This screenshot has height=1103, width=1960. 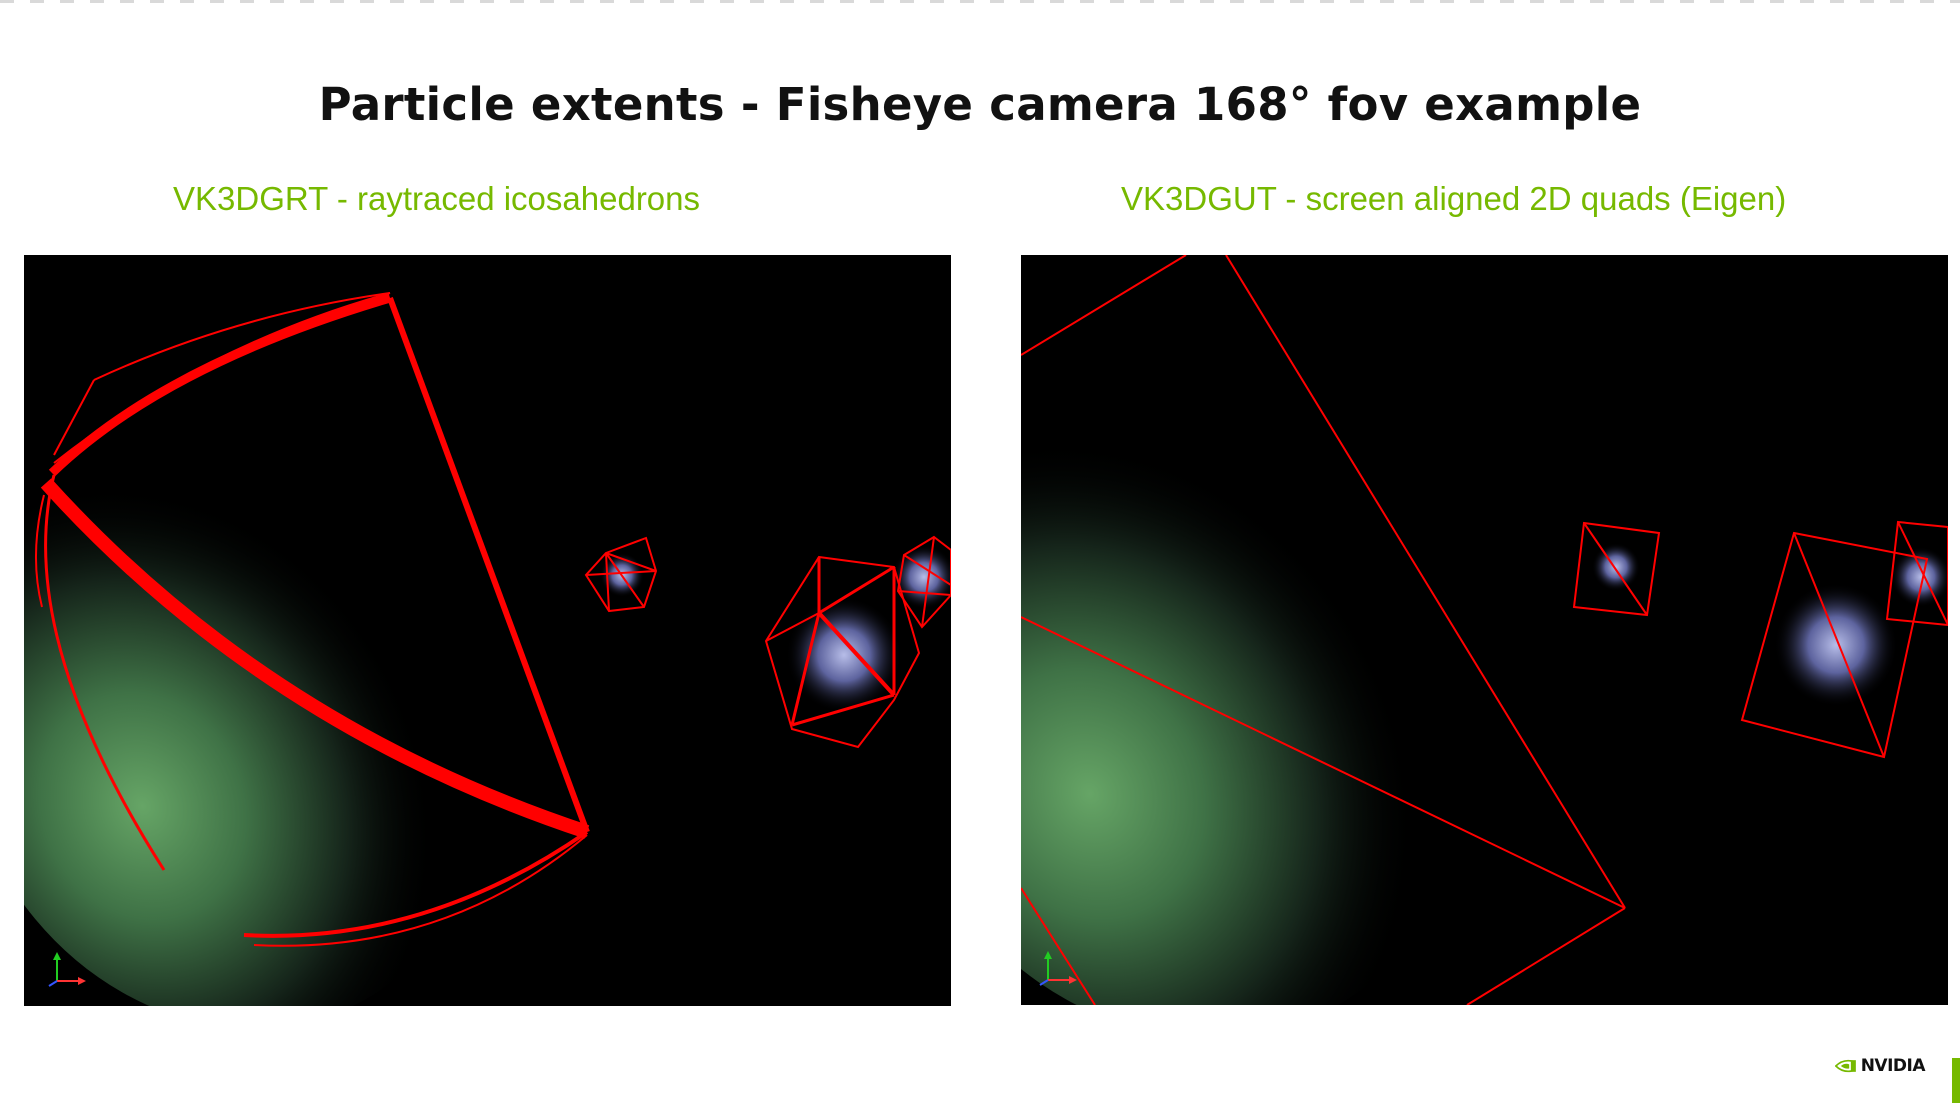 I want to click on edge-quad-outline, so click(x=1916, y=573).